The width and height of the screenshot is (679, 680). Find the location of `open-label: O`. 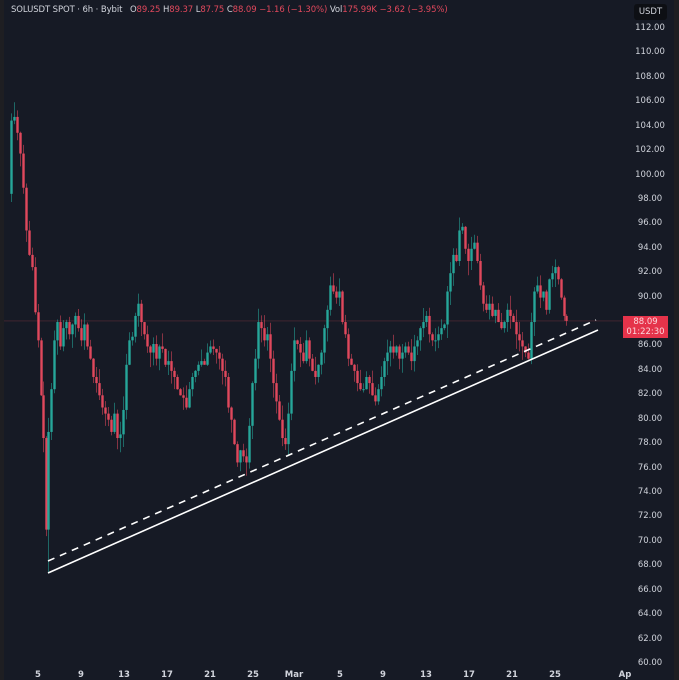

open-label: O is located at coordinates (133, 10).